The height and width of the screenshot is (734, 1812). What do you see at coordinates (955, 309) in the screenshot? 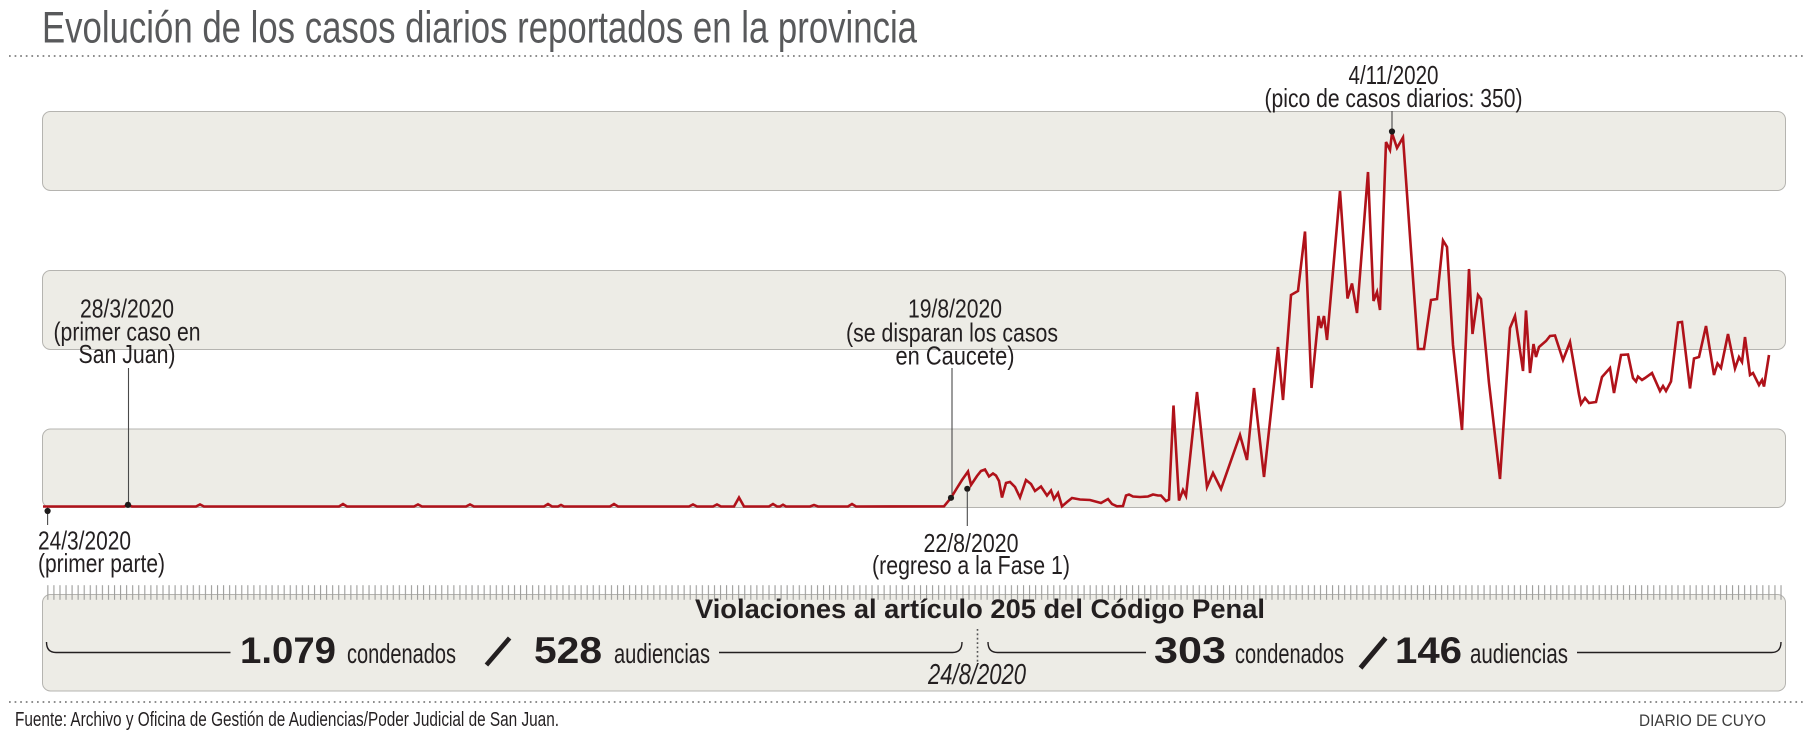
I see `svg-text: 19/8/2020` at bounding box center [955, 309].